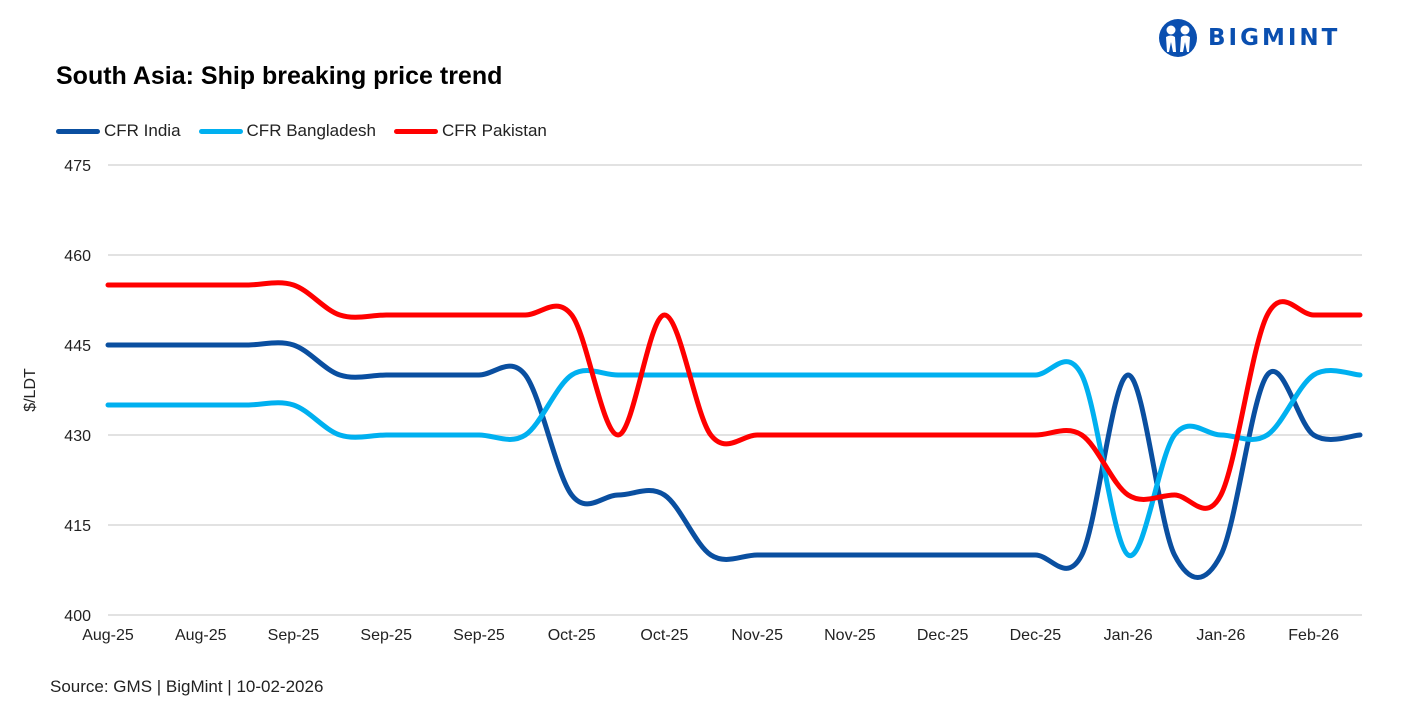 The width and height of the screenshot is (1420, 710). Describe the element at coordinates (77, 616) in the screenshot. I see `y-tick-label: 400` at that location.